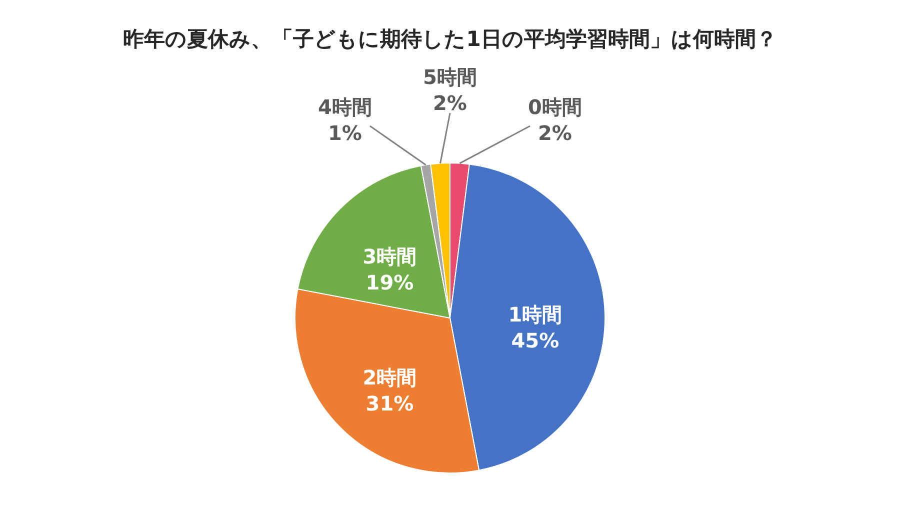  Describe the element at coordinates (450, 39) in the screenshot. I see `chart-title: 昨年の夏休み、「子どもに期待した1日の平均学習時間」は何時間？` at that location.